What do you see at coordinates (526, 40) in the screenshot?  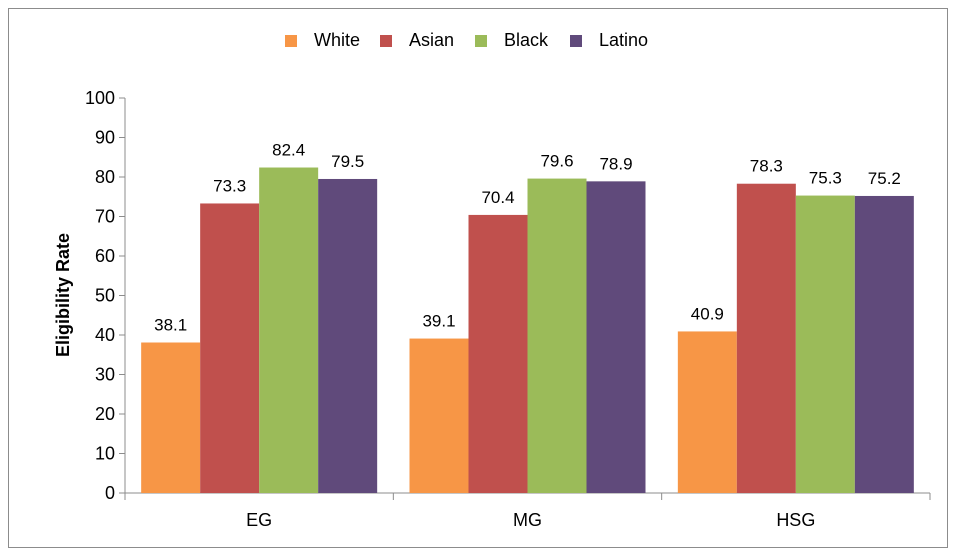 I see `legend-label: Black` at bounding box center [526, 40].